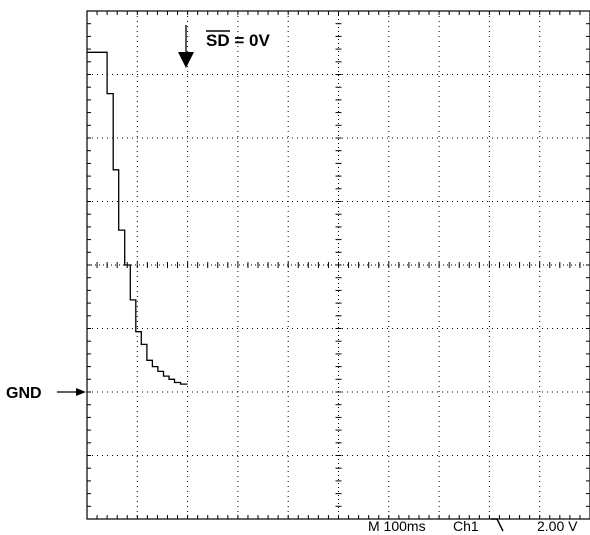 The width and height of the screenshot is (590, 535). What do you see at coordinates (497, 525) in the screenshot?
I see `falling-edge-icon` at bounding box center [497, 525].